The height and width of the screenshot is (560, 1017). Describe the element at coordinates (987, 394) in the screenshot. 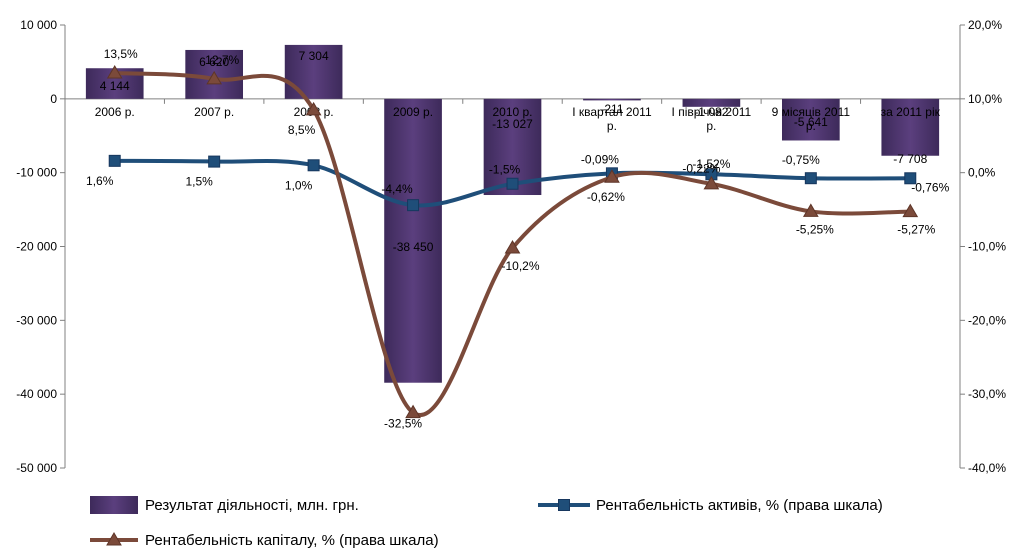

I see `right-tick-label: -30,0%` at that location.